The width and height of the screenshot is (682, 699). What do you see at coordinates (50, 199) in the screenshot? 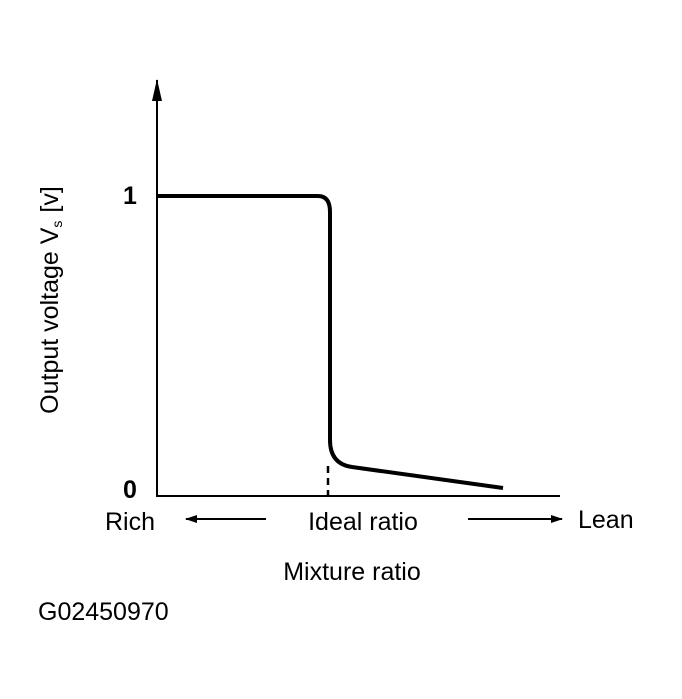
I see `y-label-unit: [v]` at bounding box center [50, 199].